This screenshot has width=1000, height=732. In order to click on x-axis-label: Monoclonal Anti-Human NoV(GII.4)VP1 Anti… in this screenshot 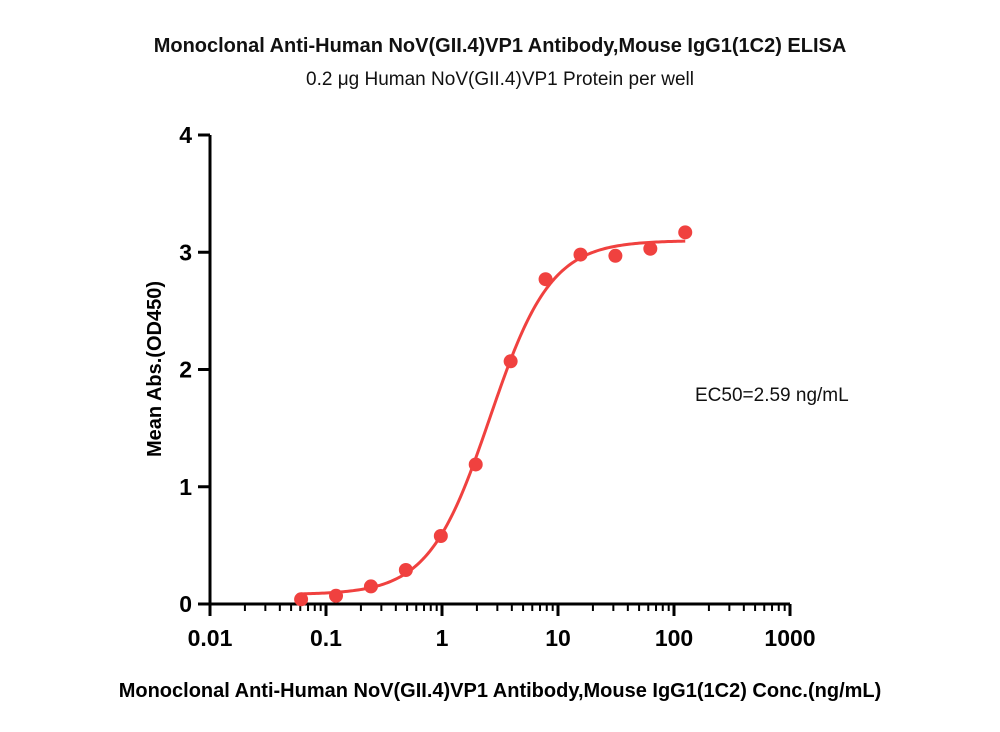, I will do `click(500, 691)`.